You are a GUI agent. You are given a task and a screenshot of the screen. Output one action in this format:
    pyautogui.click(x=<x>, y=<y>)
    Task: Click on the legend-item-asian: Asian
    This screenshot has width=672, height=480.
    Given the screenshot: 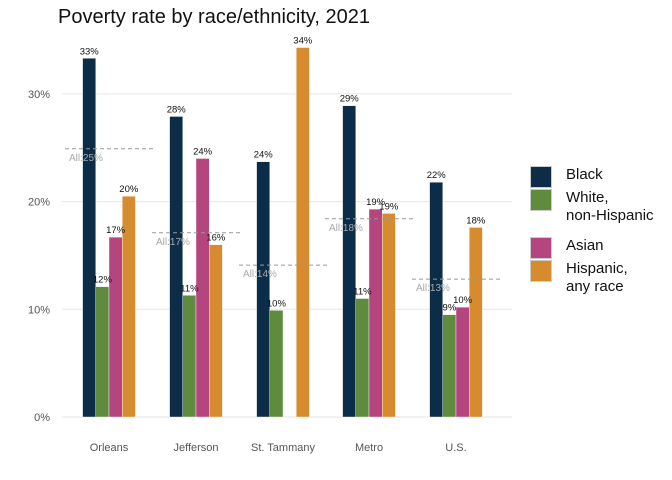 What is the action you would take?
    pyautogui.click(x=592, y=248)
    